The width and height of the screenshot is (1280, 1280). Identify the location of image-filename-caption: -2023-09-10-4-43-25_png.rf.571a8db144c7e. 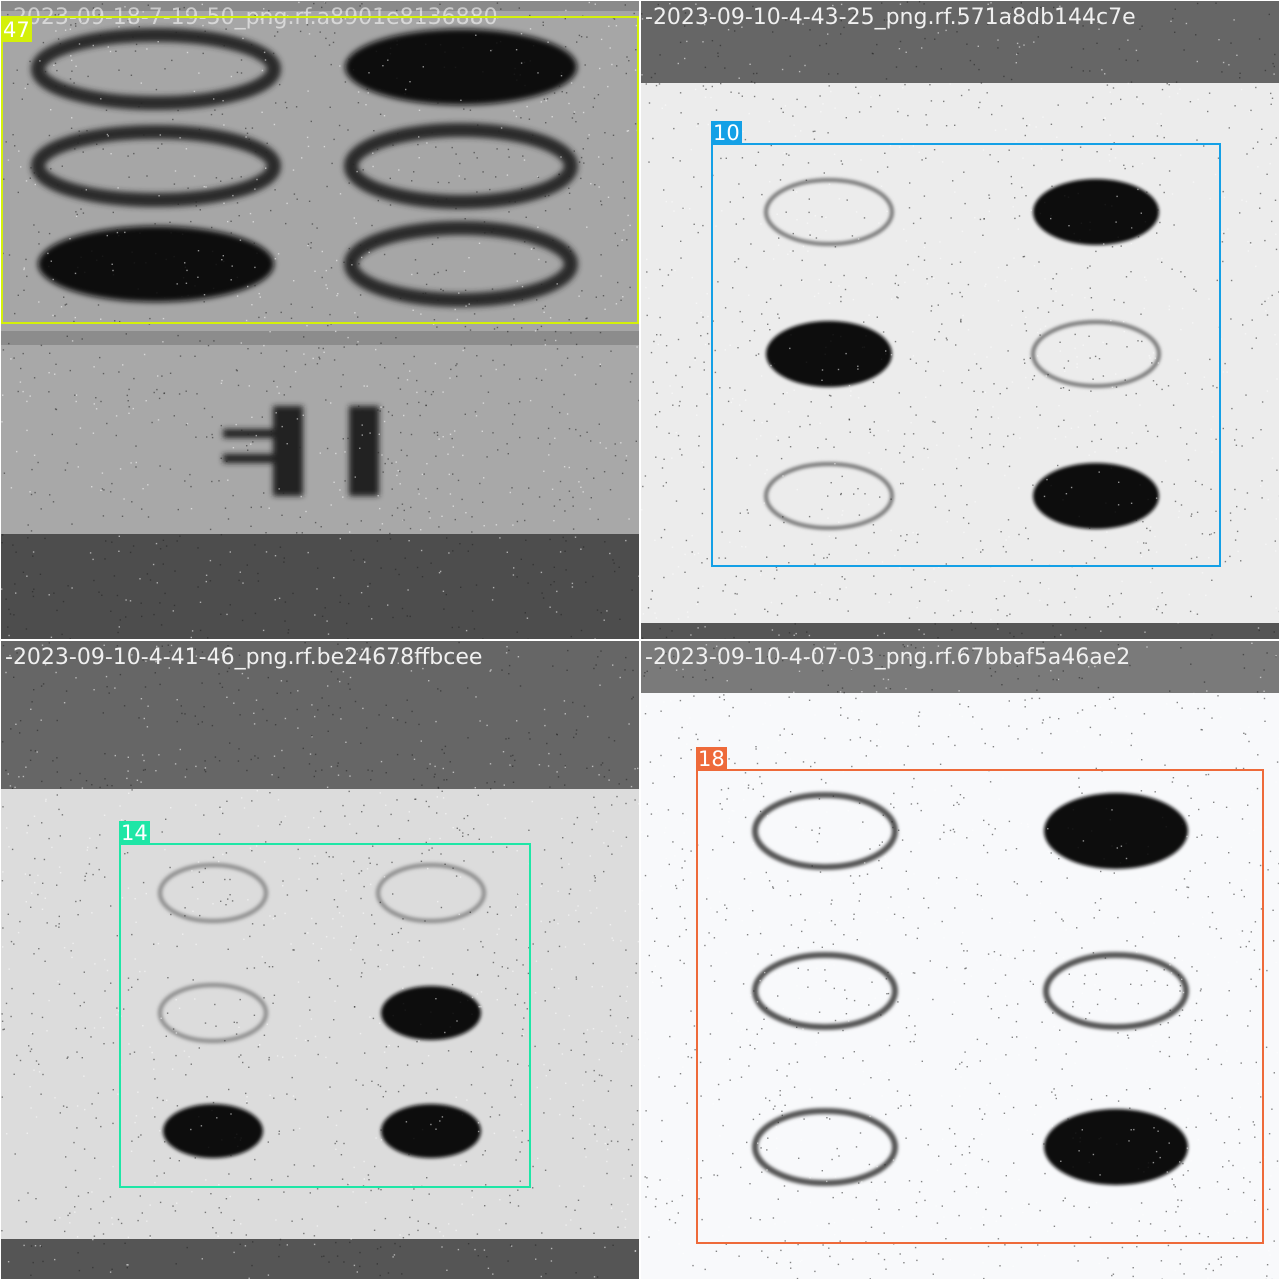
(890, 17).